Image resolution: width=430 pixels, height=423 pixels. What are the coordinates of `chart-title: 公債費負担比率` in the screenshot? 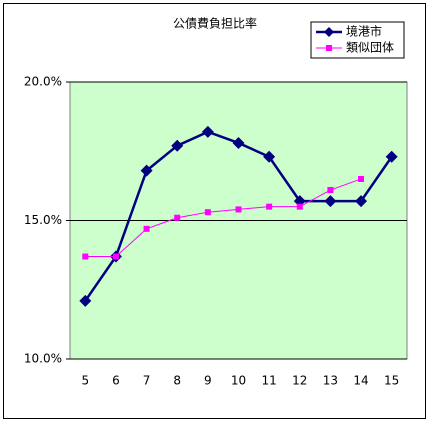 It's located at (215, 23).